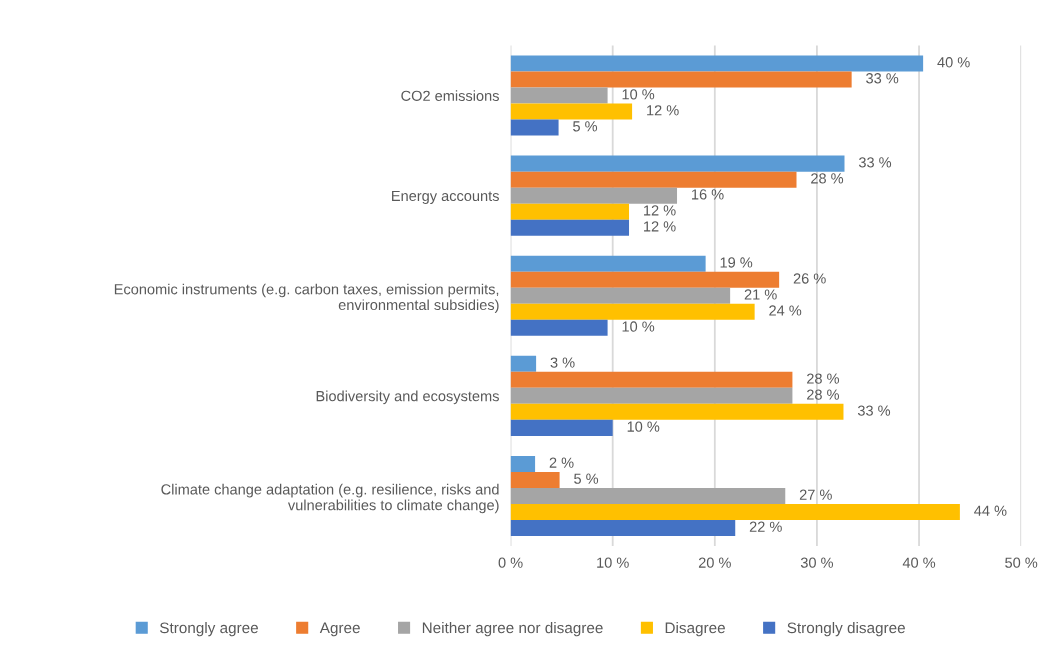 The height and width of the screenshot is (650, 1042). I want to click on data-label: 22 %, so click(765, 526).